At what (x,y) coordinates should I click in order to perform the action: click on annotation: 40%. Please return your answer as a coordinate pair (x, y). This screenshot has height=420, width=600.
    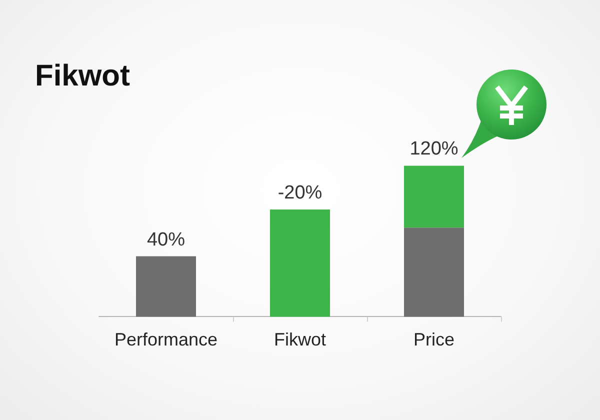
    Looking at the image, I should click on (166, 239).